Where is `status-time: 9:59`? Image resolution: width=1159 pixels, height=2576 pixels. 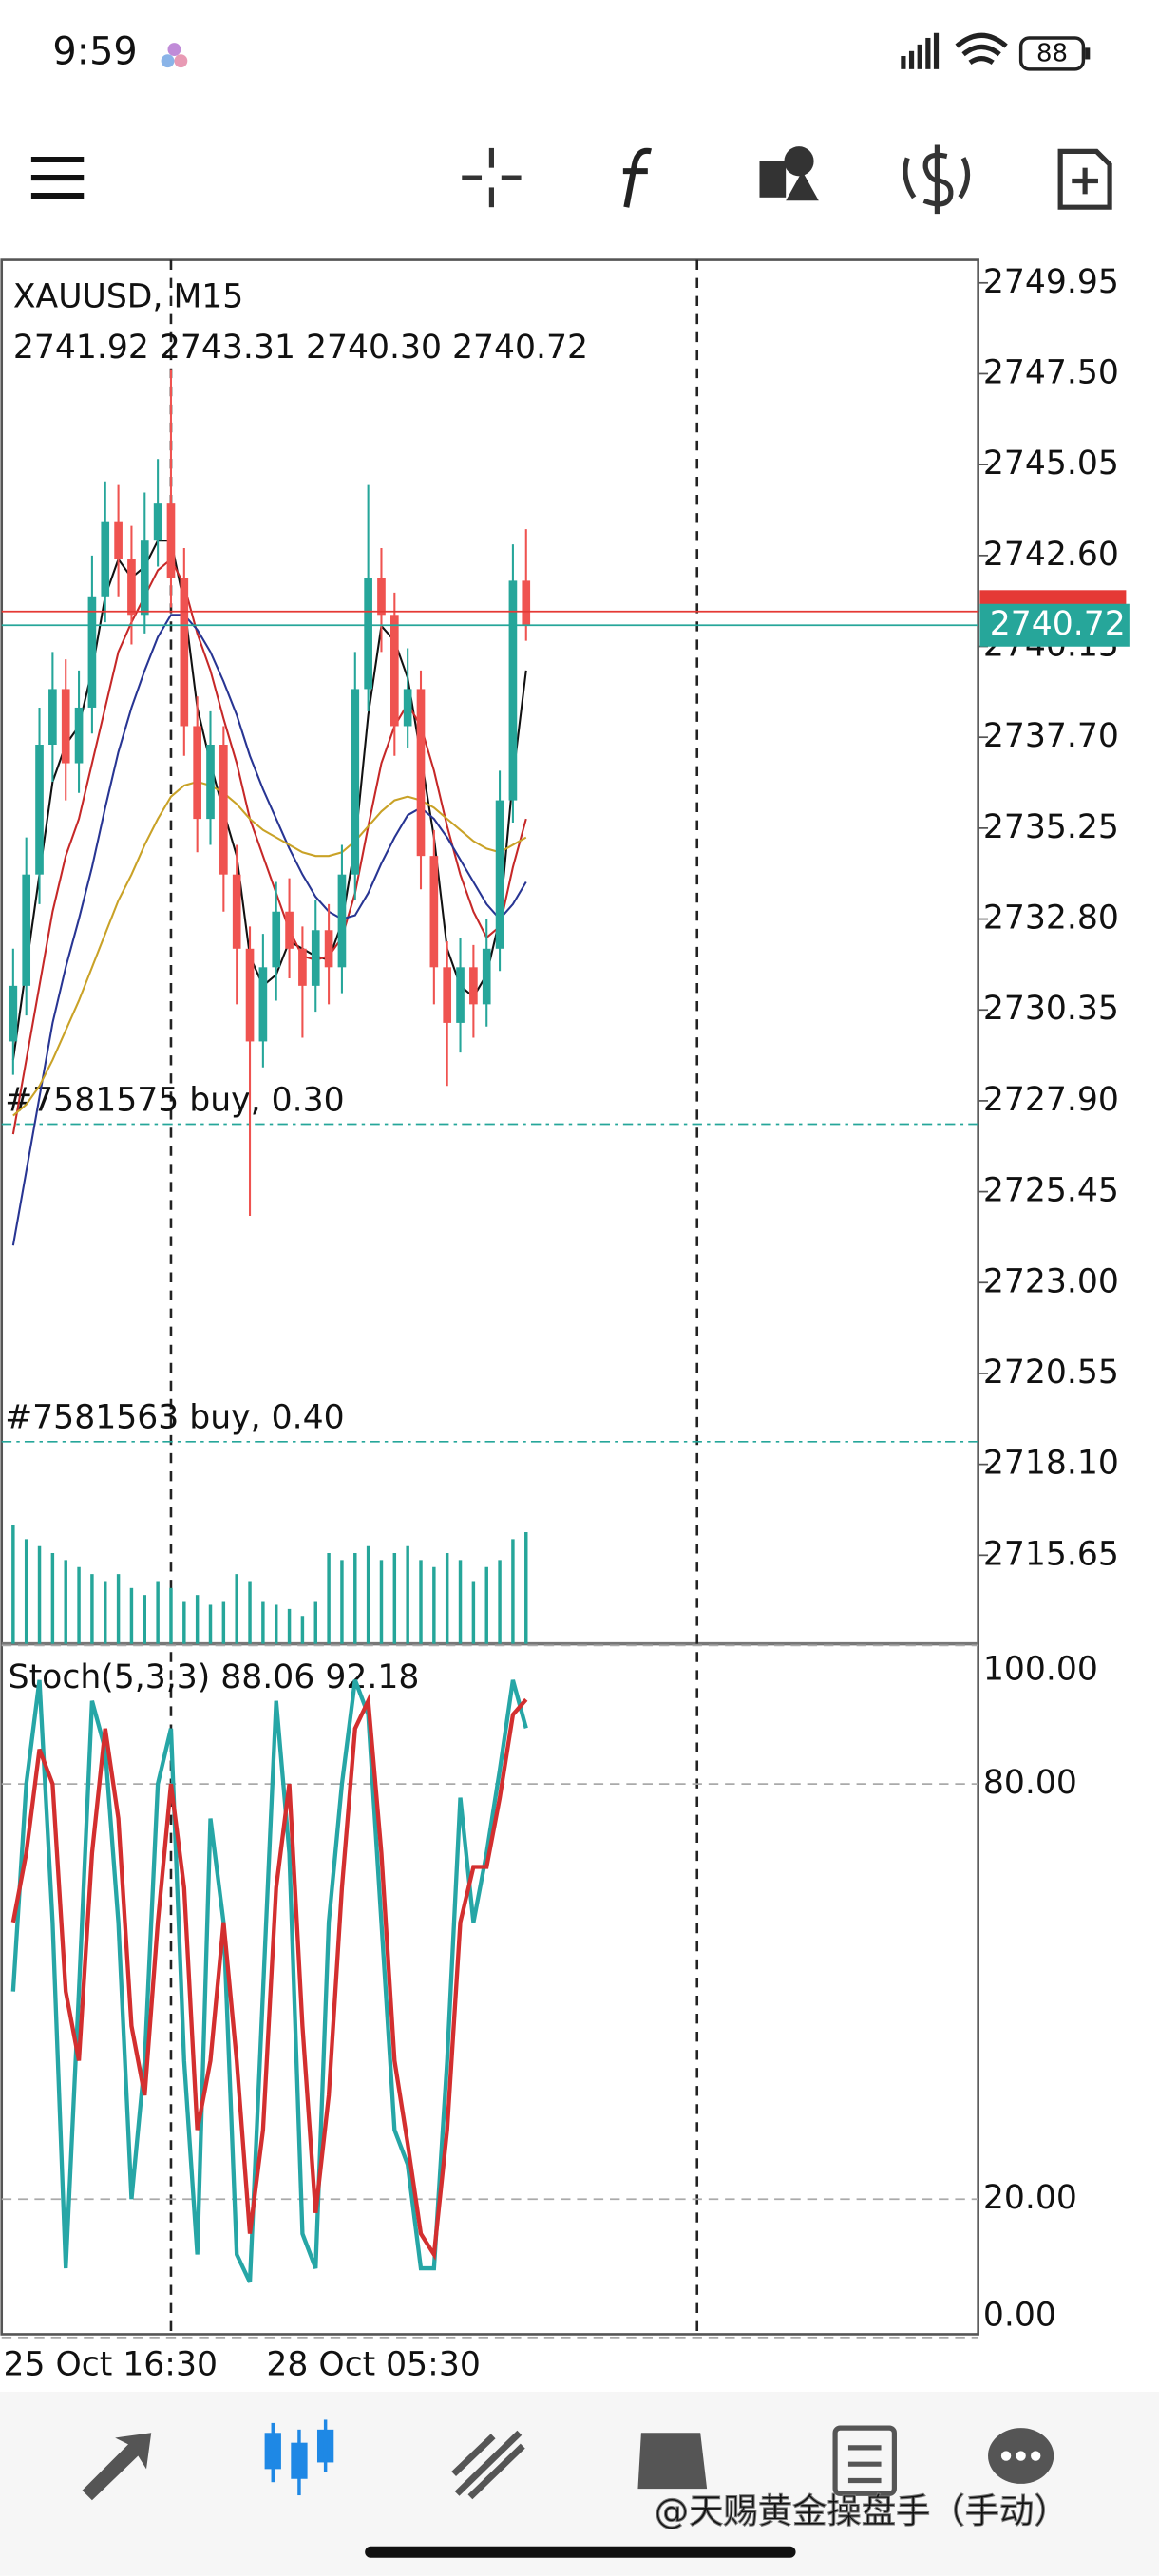
status-time: 9:59 is located at coordinates (94, 52).